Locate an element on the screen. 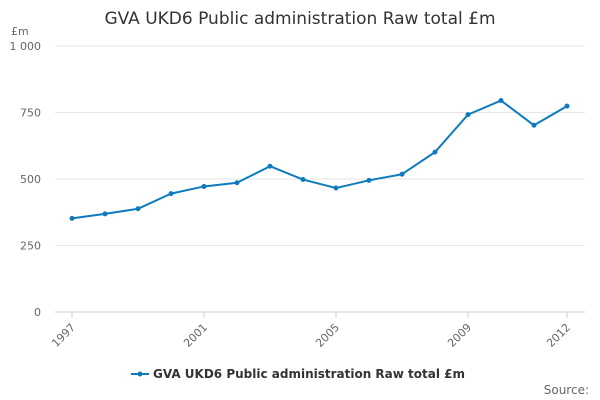  y-tick-label: 250 is located at coordinates (30, 246).